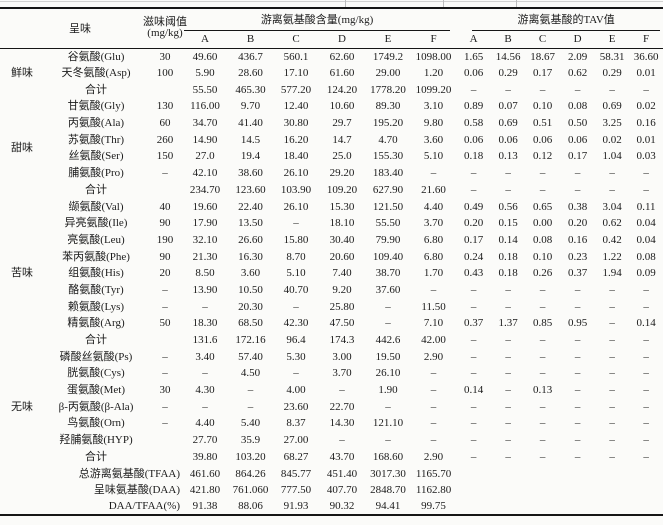  I want to click on tav-value: 0.65, so click(542, 206).